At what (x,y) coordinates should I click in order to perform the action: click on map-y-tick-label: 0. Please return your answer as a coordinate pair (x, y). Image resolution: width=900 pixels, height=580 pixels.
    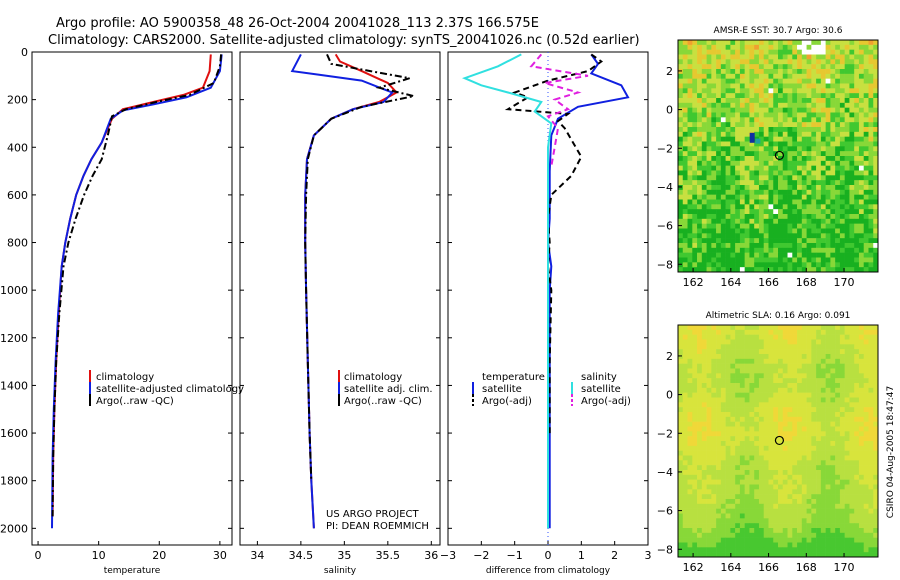
    Looking at the image, I should click on (669, 110).